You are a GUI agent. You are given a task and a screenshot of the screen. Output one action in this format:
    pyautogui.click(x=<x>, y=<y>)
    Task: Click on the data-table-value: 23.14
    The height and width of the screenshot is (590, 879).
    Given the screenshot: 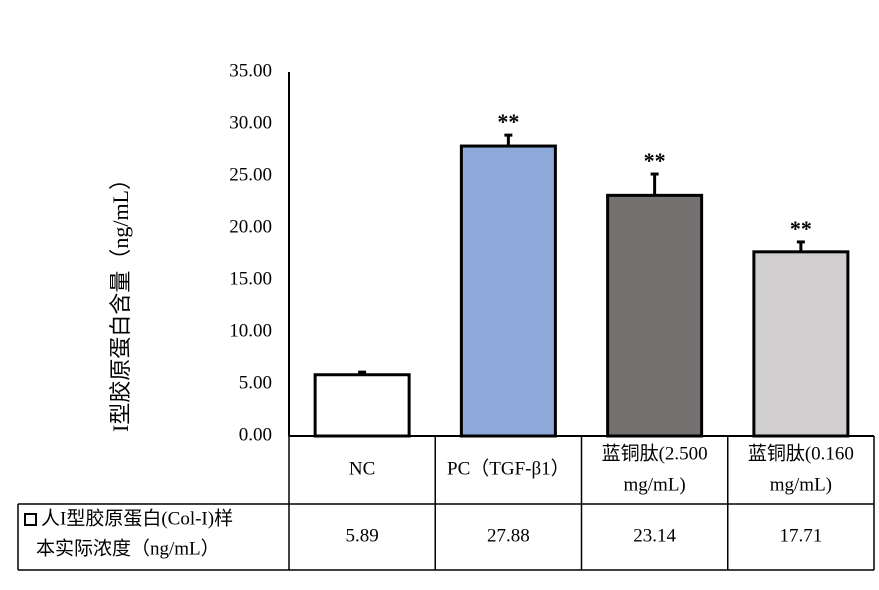 What is the action you would take?
    pyautogui.click(x=654, y=535)
    